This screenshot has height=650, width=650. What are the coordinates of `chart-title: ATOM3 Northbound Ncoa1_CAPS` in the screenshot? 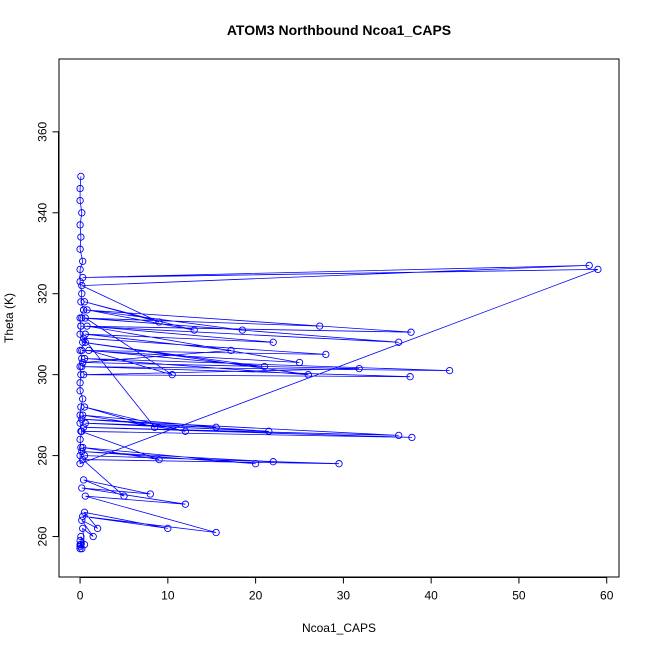 It's located at (339, 30).